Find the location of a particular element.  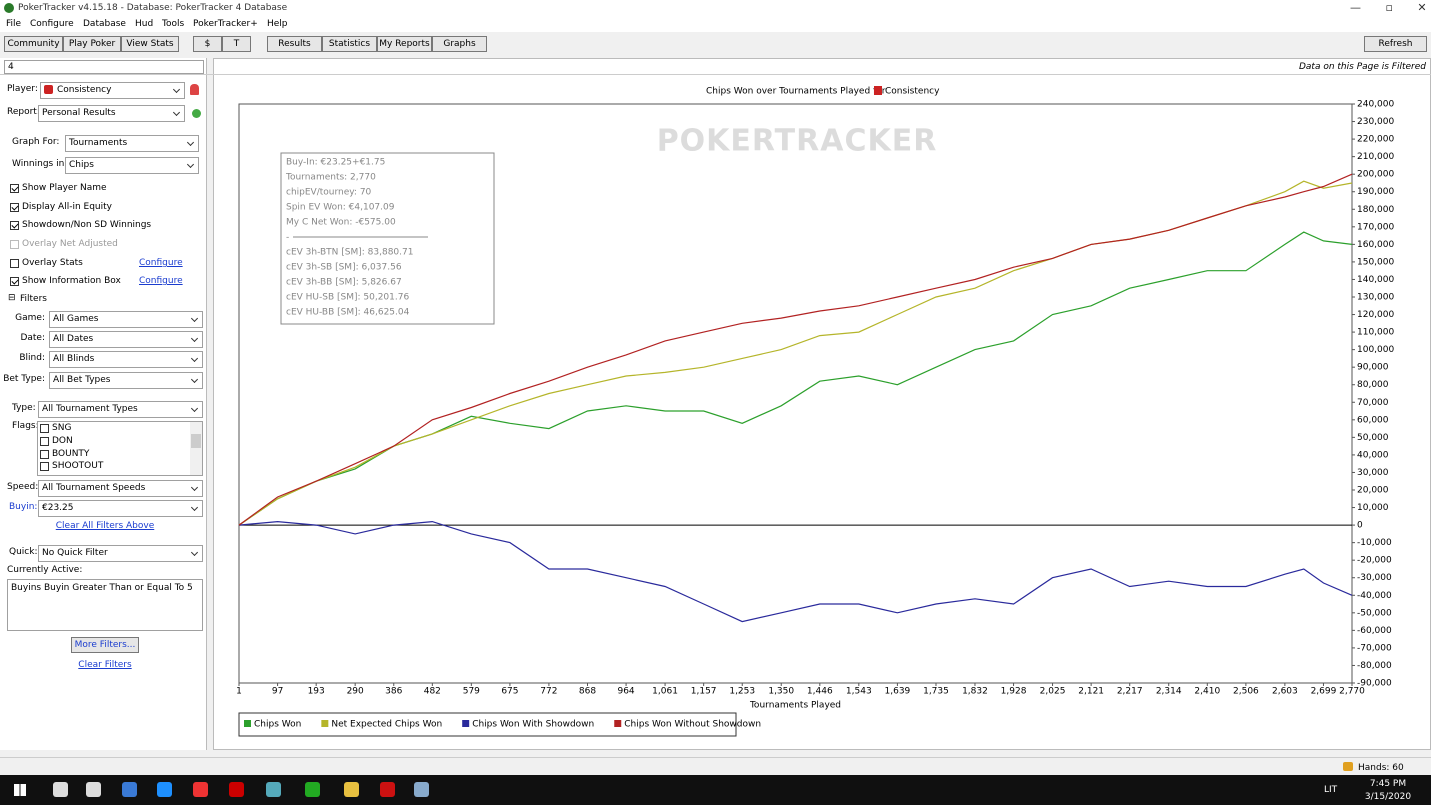

info-line: cEV 3h-BB [SM]: 5,826.67 is located at coordinates (344, 283).